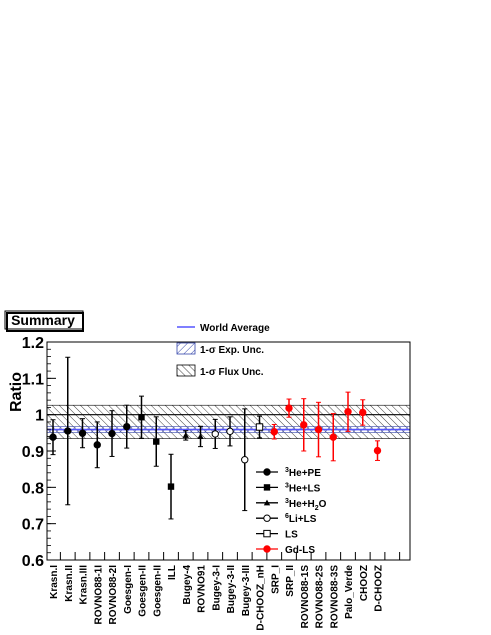 This screenshot has height=635, width=491. Describe the element at coordinates (186, 348) in the screenshot. I see `legend-exp-unc-swatch` at that location.